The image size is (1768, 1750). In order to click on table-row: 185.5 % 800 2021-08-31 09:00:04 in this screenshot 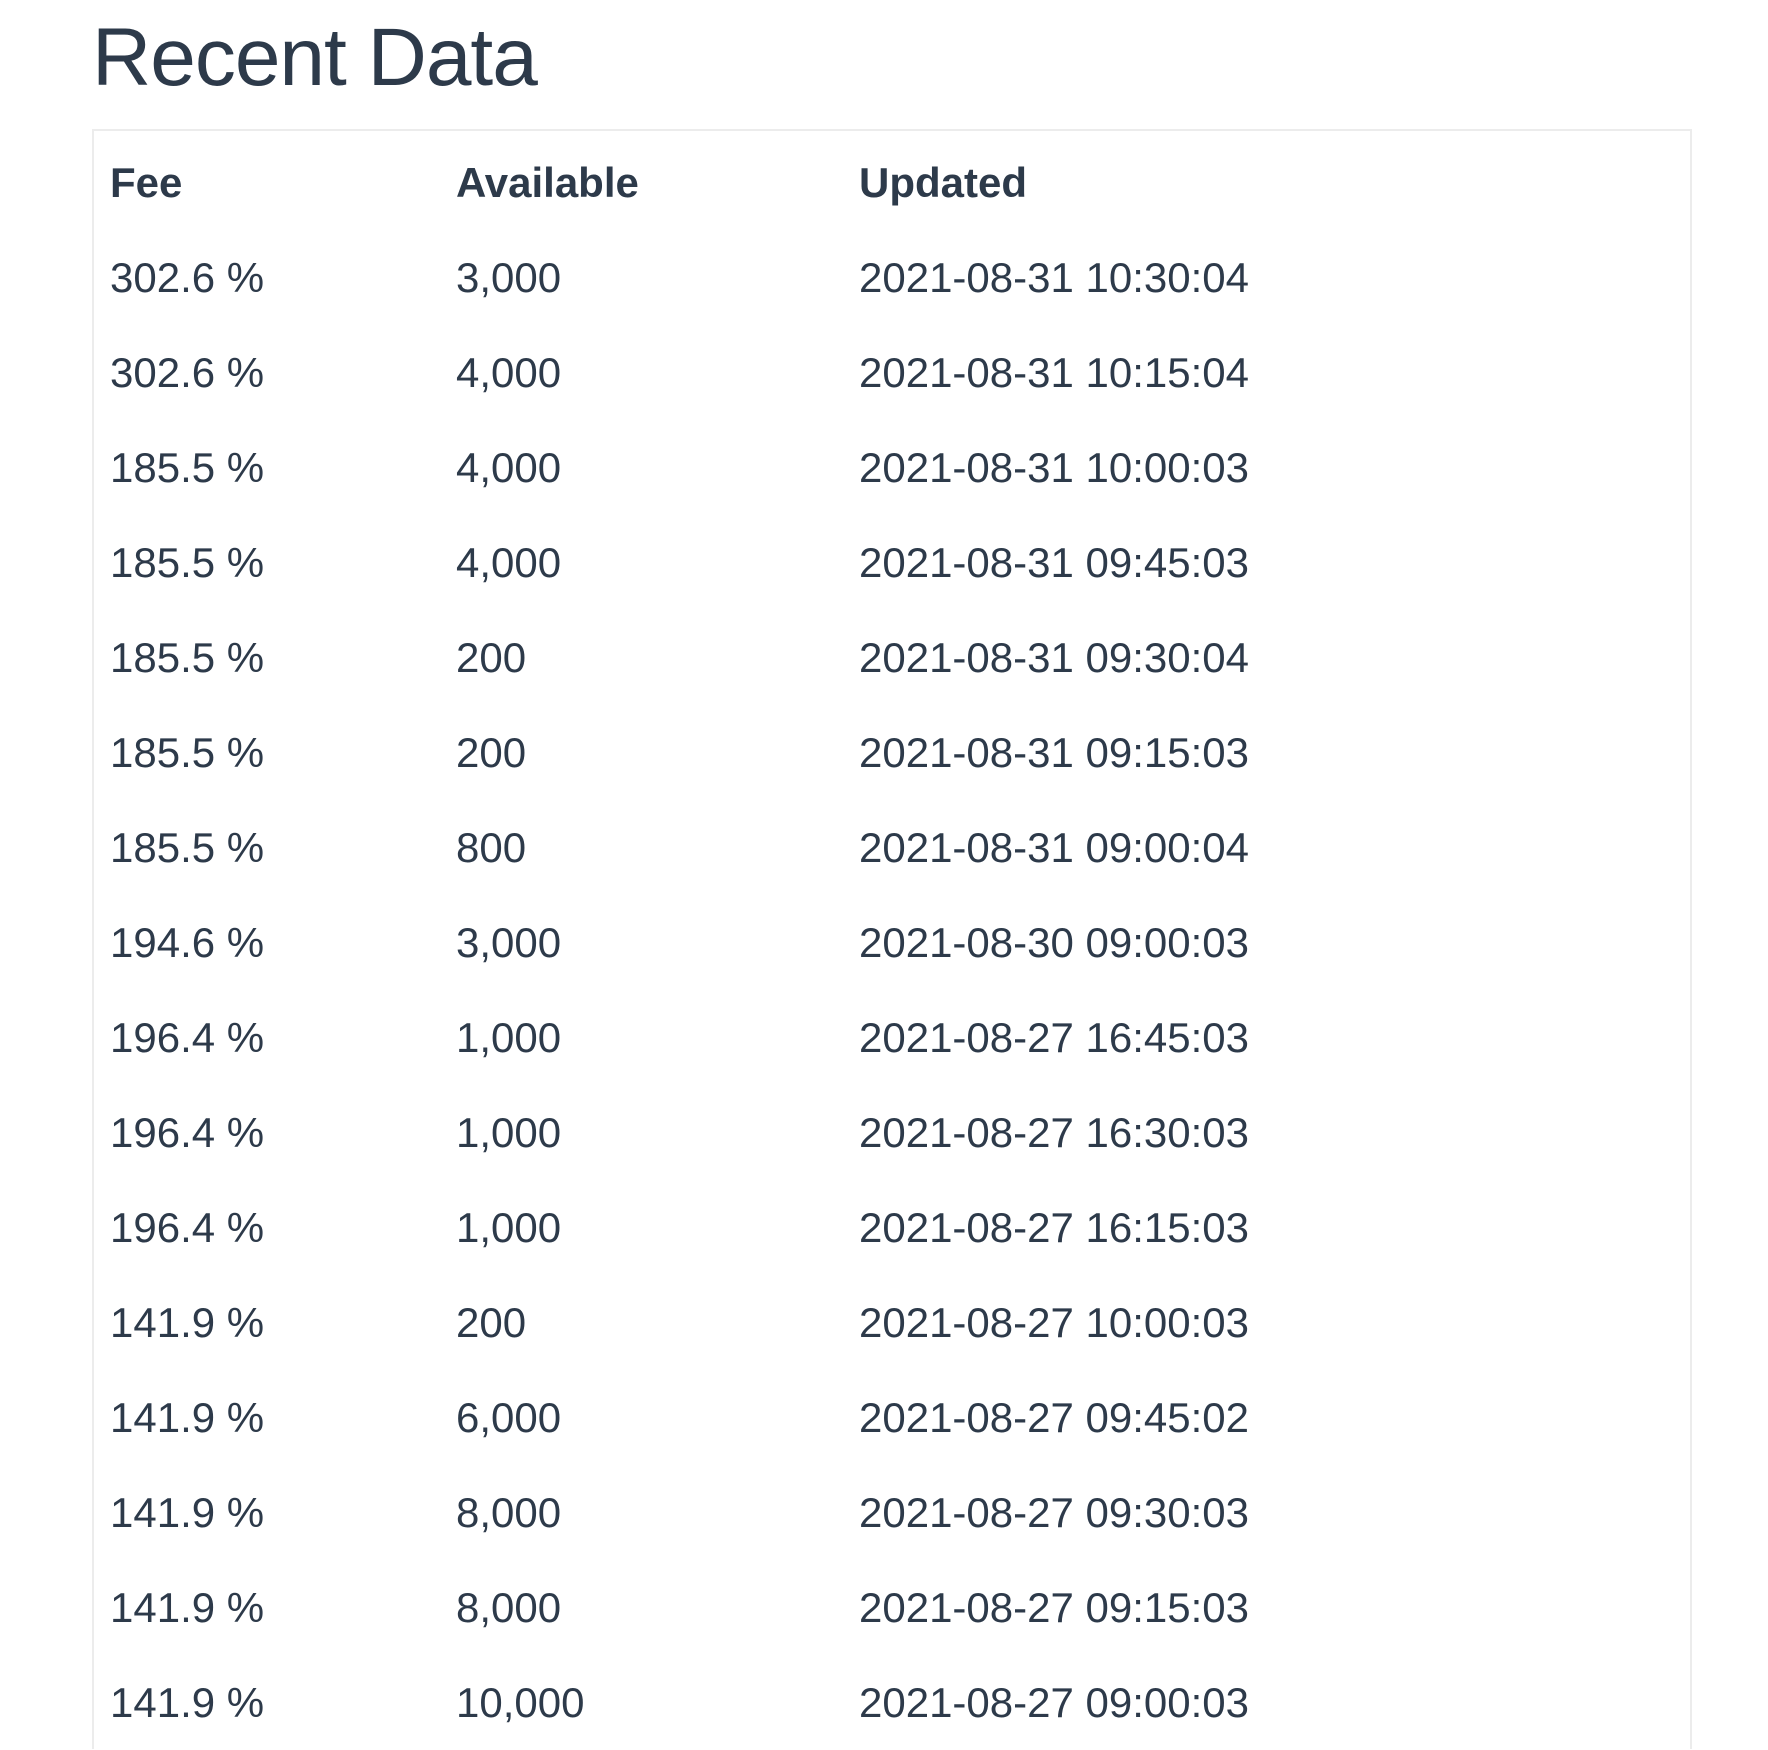, I will do `click(892, 847)`.